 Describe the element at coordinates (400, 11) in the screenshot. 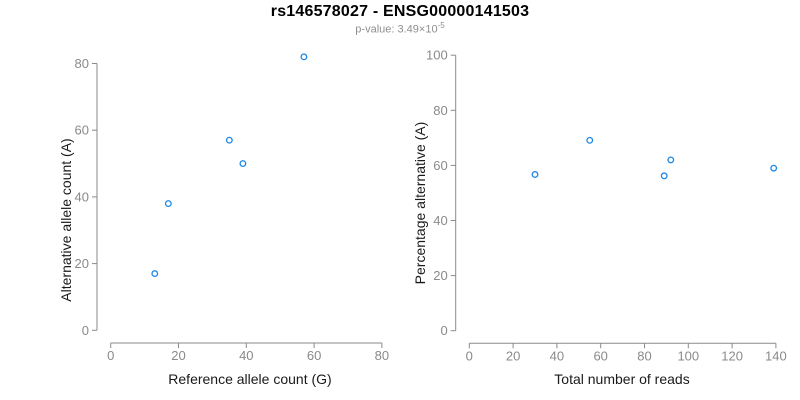

I see `figure-title: rs146578027 - ENSG00000141503` at that location.